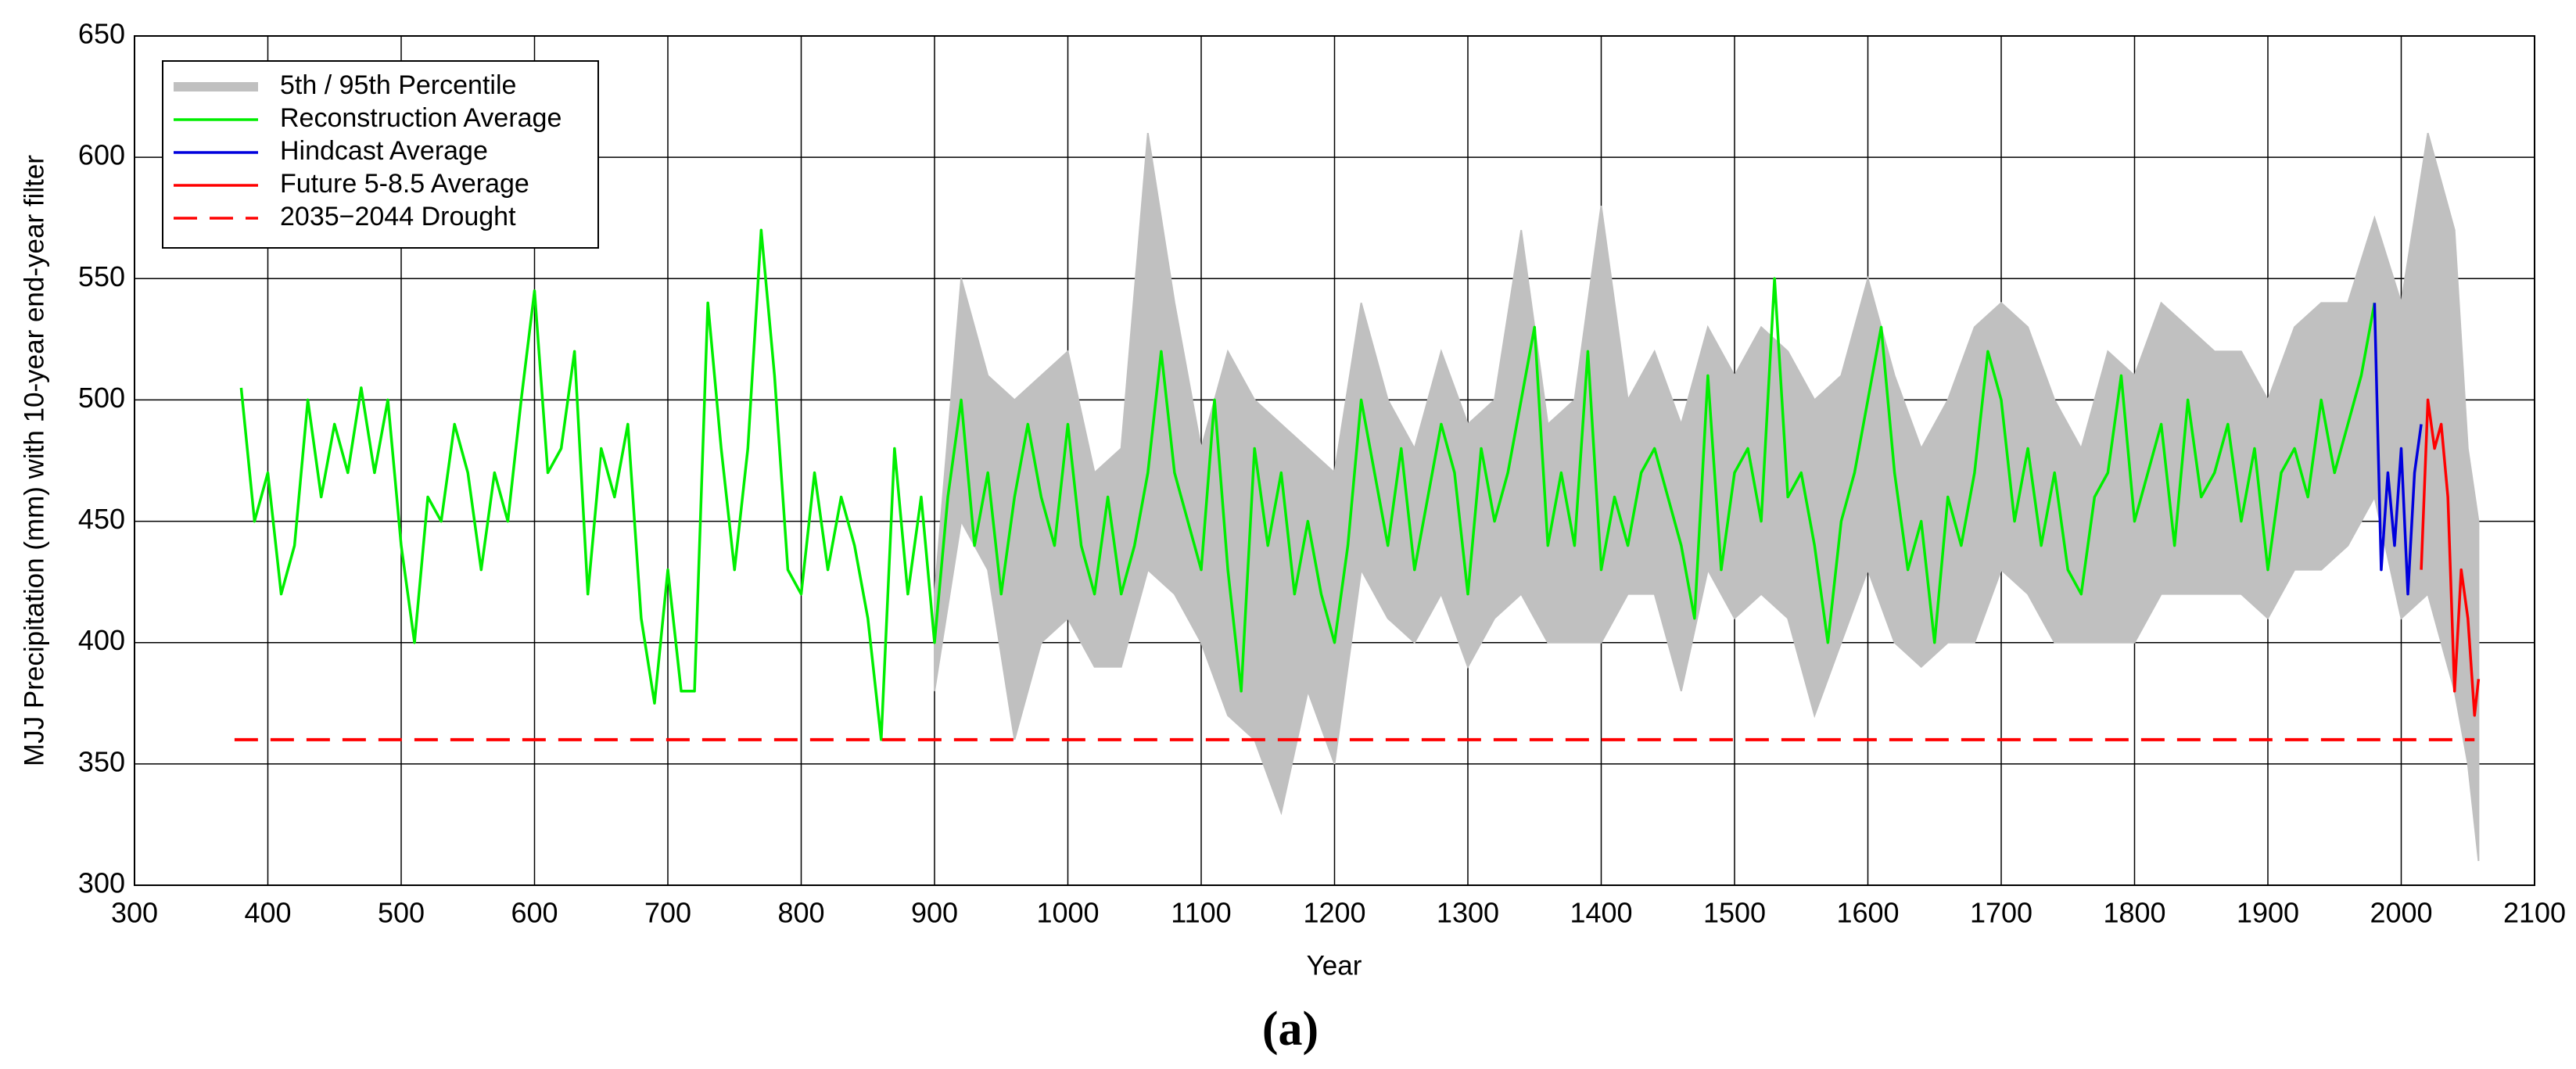 The height and width of the screenshot is (1069, 2576). I want to click on legend-label: Hindcast Average, so click(384, 151).